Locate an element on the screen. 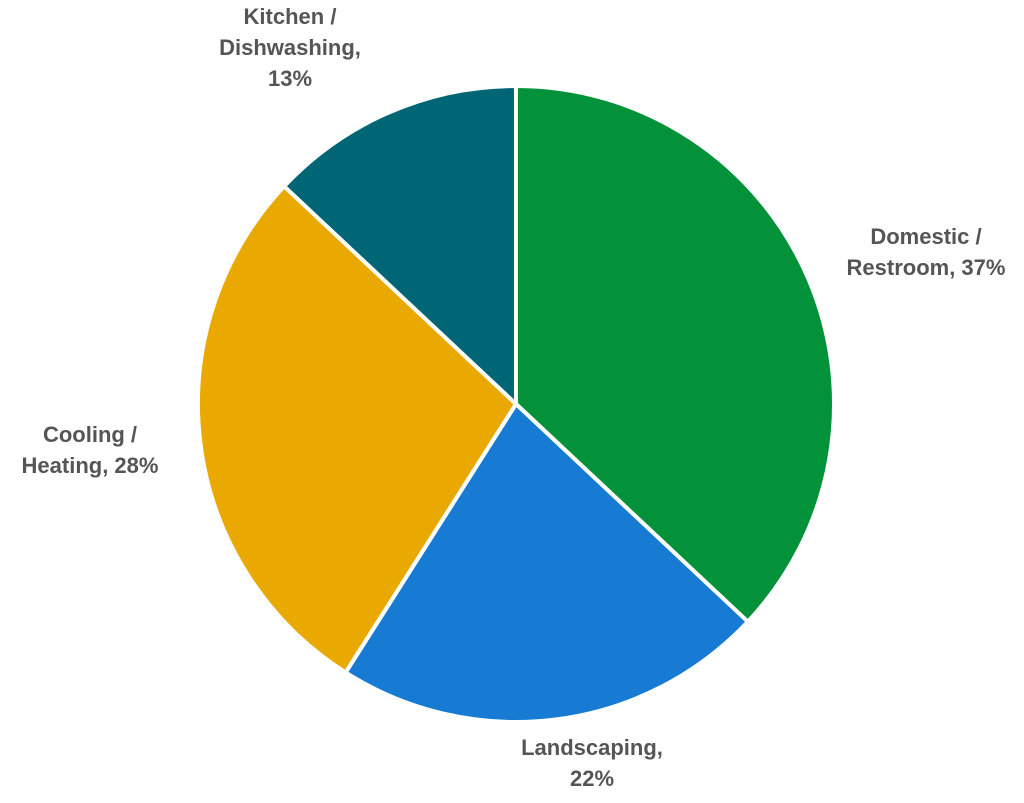 Image resolution: width=1024 pixels, height=803 pixels. pie-label-kitchen-dishwashing: Kitchen / Dishwashing, 13% is located at coordinates (290, 47).